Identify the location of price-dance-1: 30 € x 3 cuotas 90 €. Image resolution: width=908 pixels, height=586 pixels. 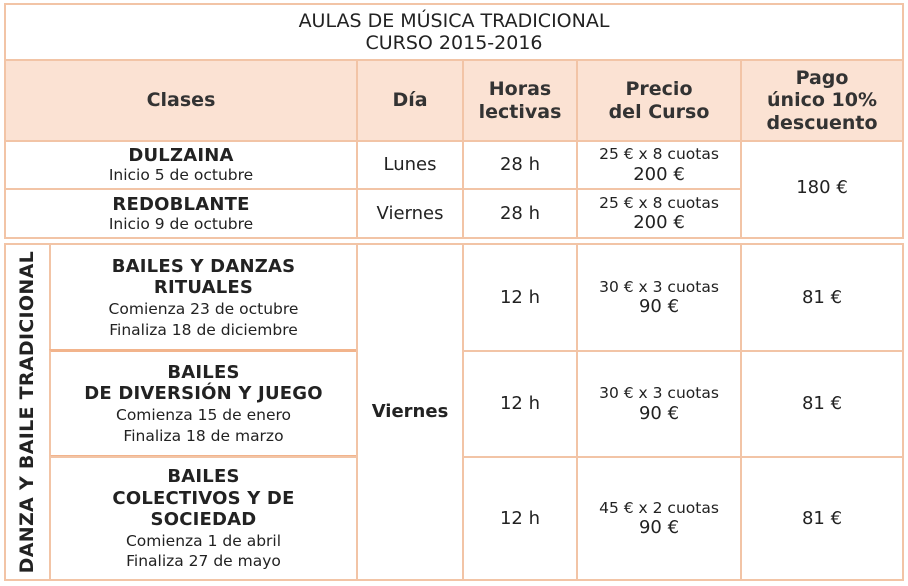
(659, 297).